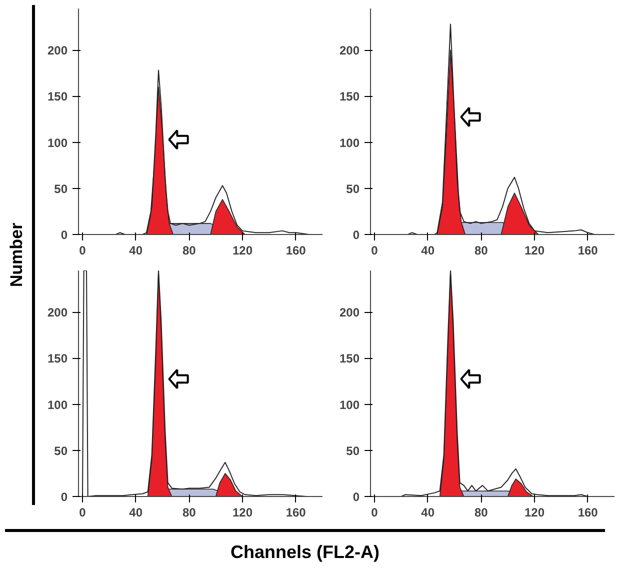  Describe the element at coordinates (16, 255) in the screenshot. I see `y-axis-title: Number` at that location.